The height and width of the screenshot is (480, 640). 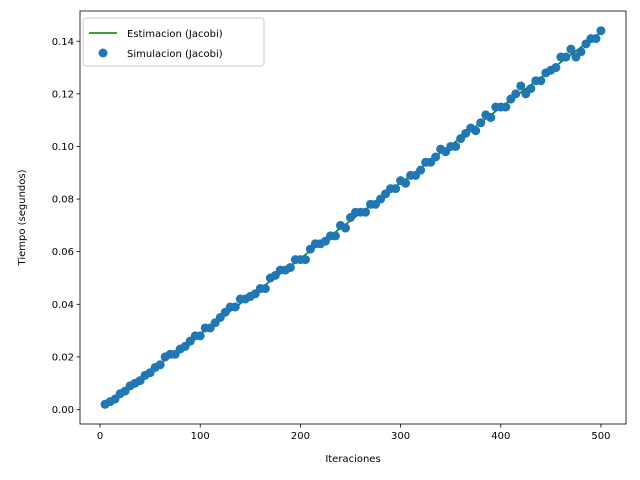 What do you see at coordinates (175, 54) in the screenshot?
I see `legend-label-simulation: Simulacion (Jacobi)` at bounding box center [175, 54].